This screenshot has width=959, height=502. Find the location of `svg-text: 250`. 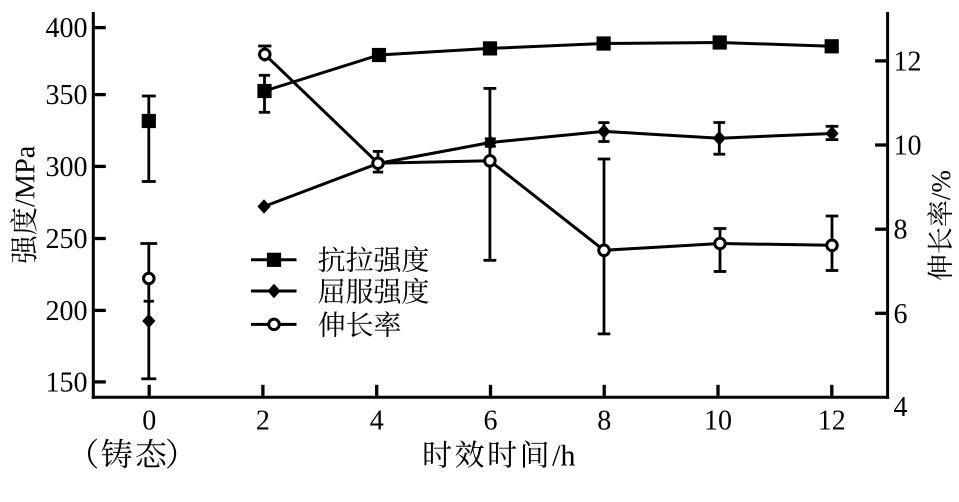

svg-text: 250 is located at coordinates (67, 239).